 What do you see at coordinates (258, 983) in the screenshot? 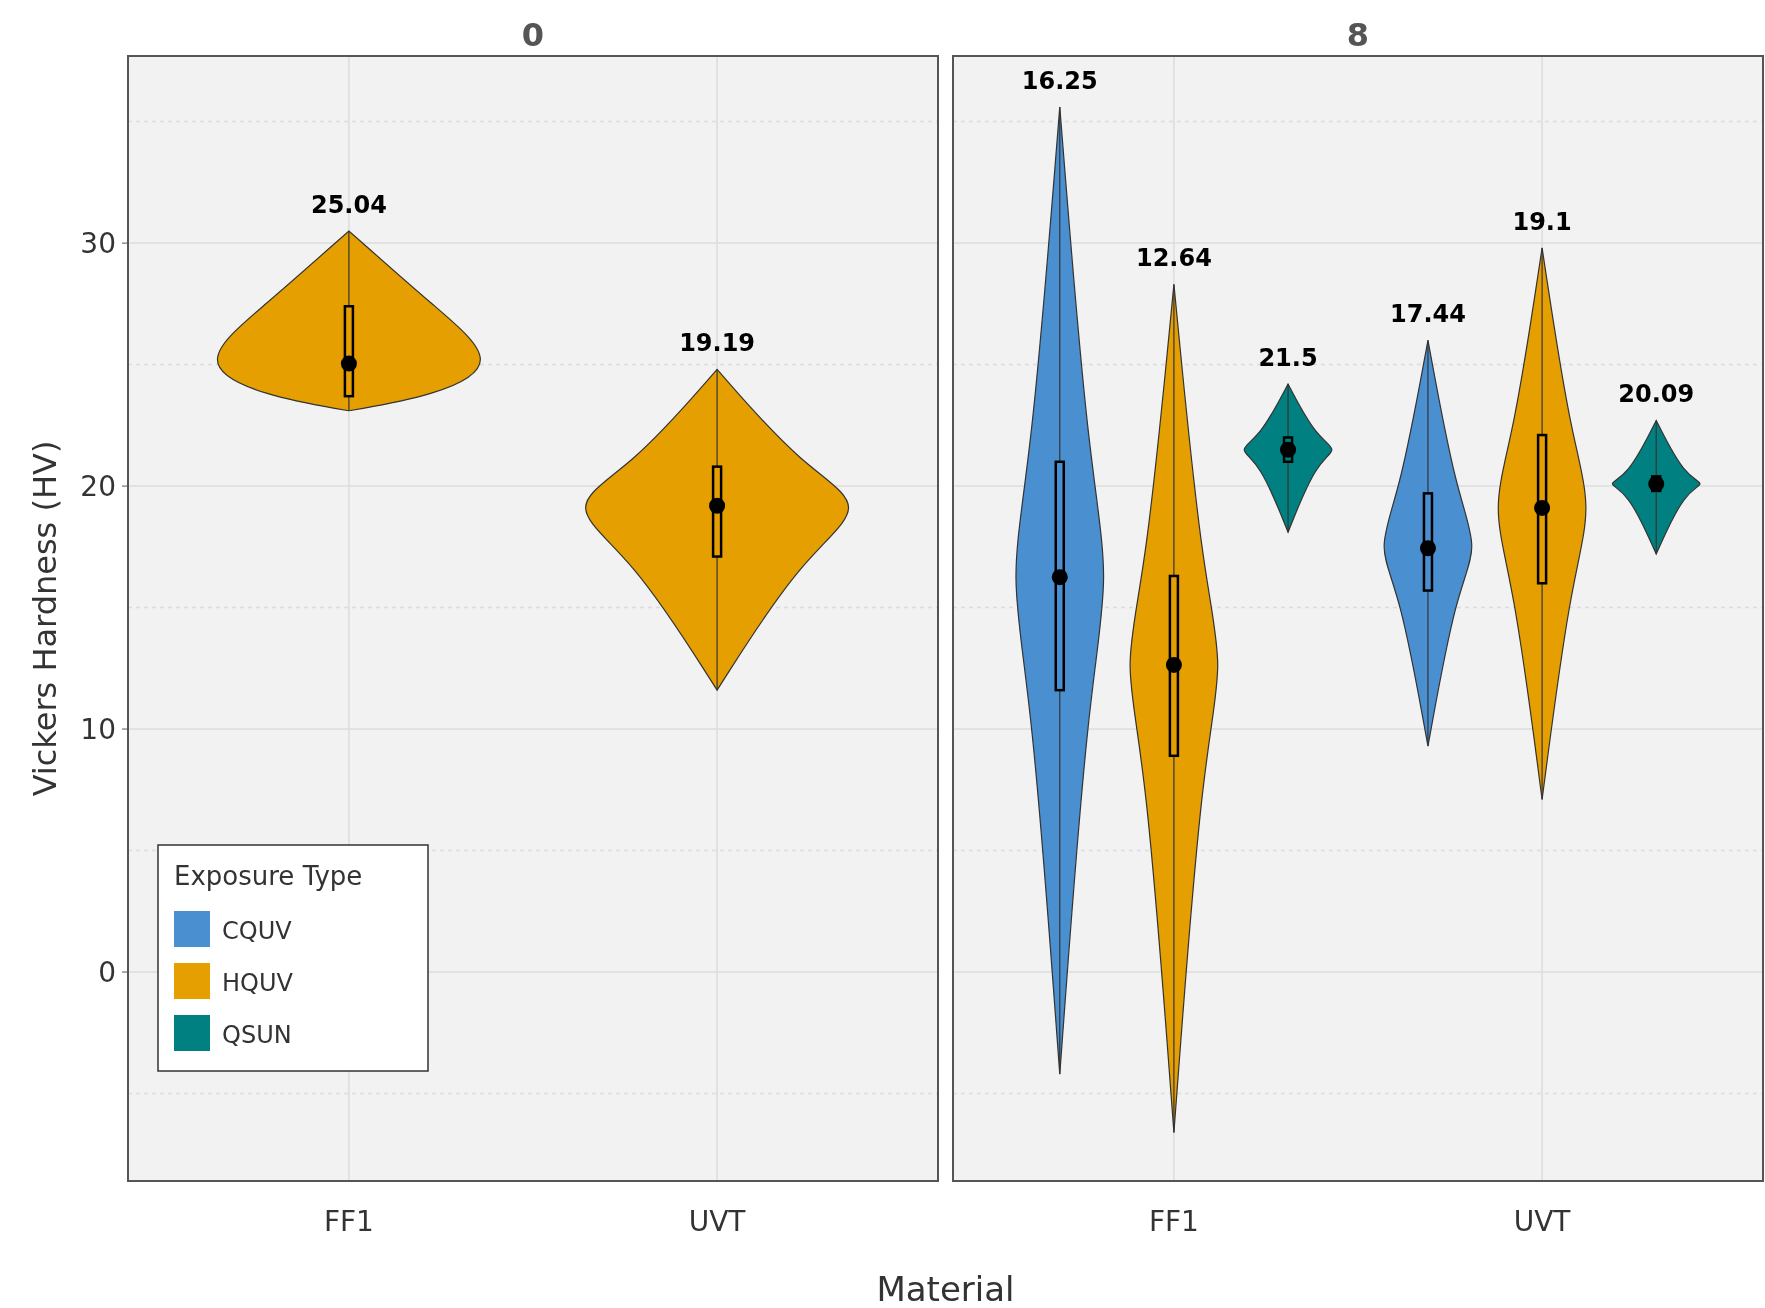
I see `legend-label: HQUV` at bounding box center [258, 983].